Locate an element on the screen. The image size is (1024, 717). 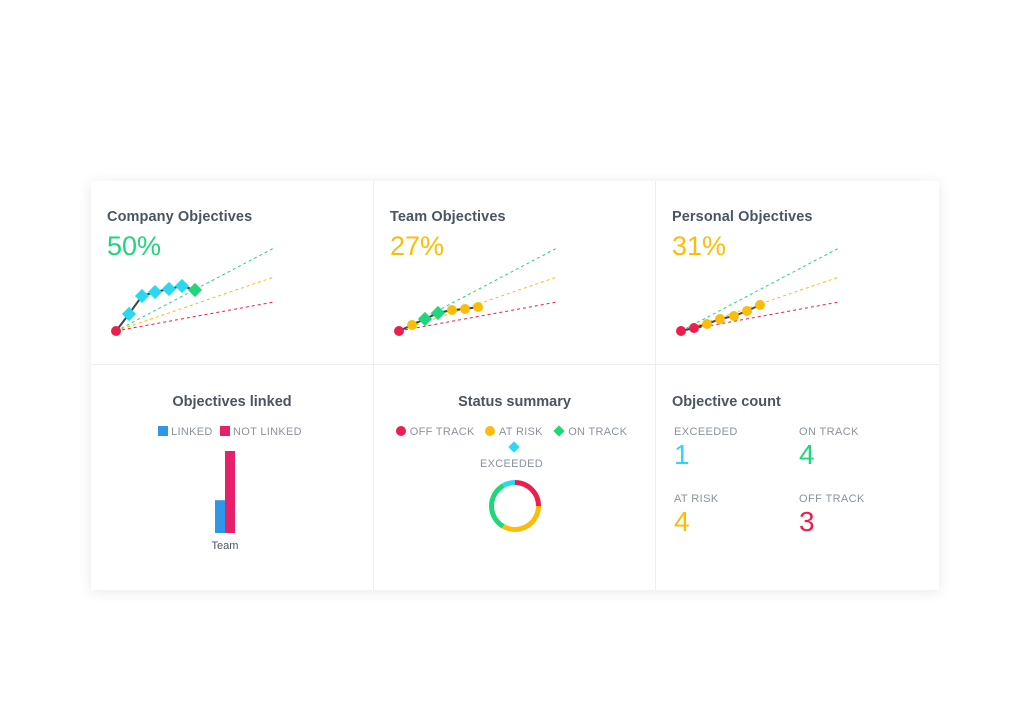
at-risk-dot-icon is located at coordinates (489, 431).